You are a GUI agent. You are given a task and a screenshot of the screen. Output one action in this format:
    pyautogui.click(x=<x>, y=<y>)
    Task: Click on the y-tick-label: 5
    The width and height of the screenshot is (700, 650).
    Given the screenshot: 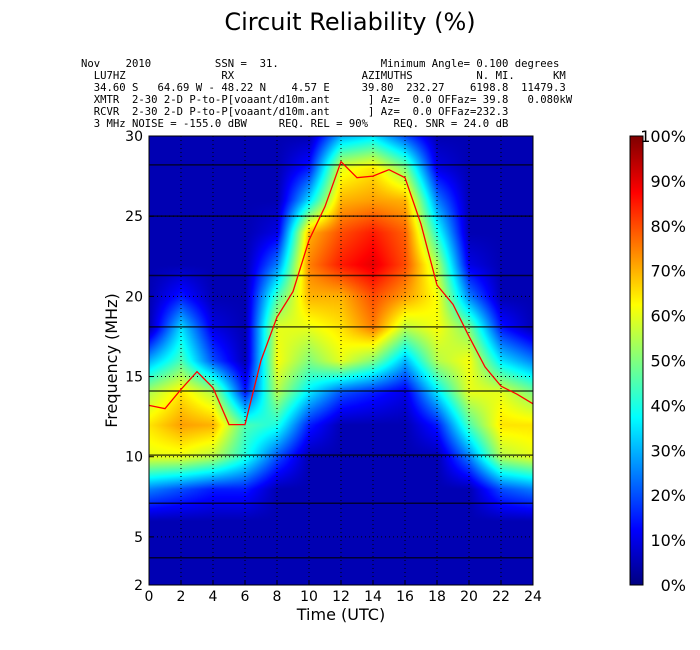 What is the action you would take?
    pyautogui.click(x=138, y=538)
    